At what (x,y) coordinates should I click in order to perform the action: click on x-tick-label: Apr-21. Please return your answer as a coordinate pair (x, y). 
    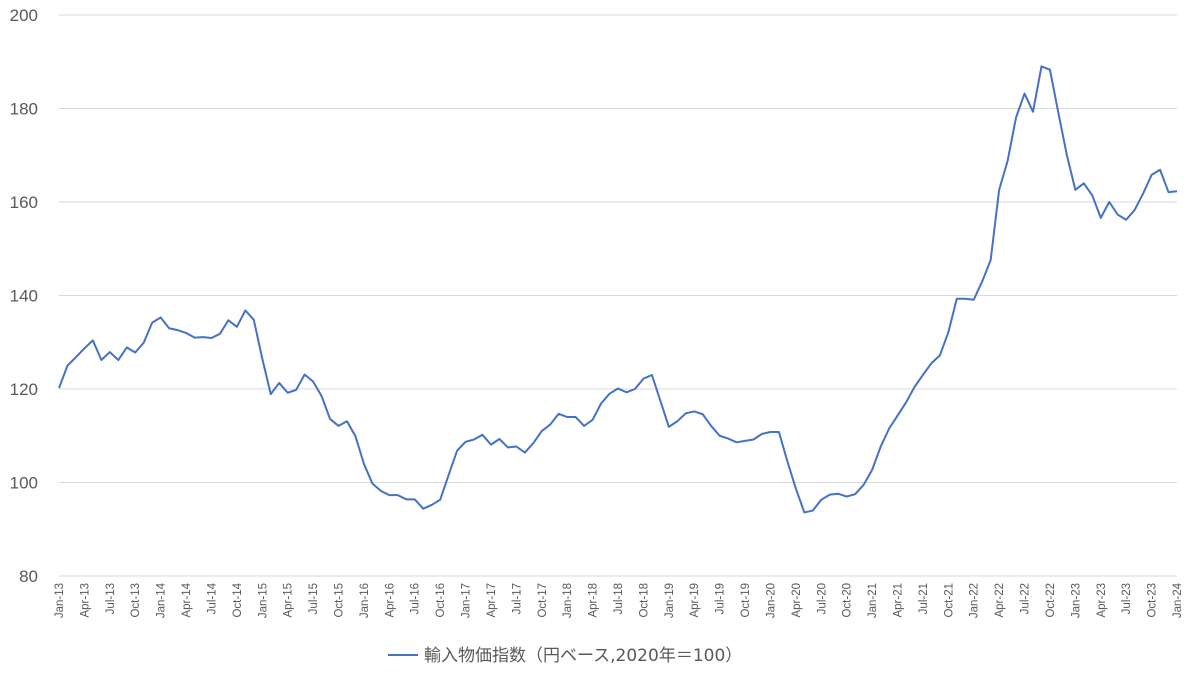
    Looking at the image, I should click on (899, 600).